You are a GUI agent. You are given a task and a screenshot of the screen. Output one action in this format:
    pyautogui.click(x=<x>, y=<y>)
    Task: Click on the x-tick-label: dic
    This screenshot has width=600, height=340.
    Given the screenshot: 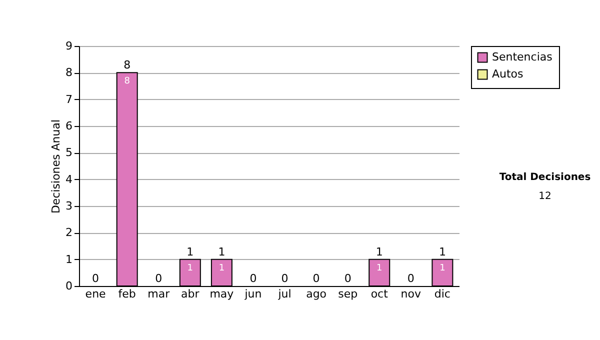 What is the action you would take?
    pyautogui.click(x=442, y=294)
    